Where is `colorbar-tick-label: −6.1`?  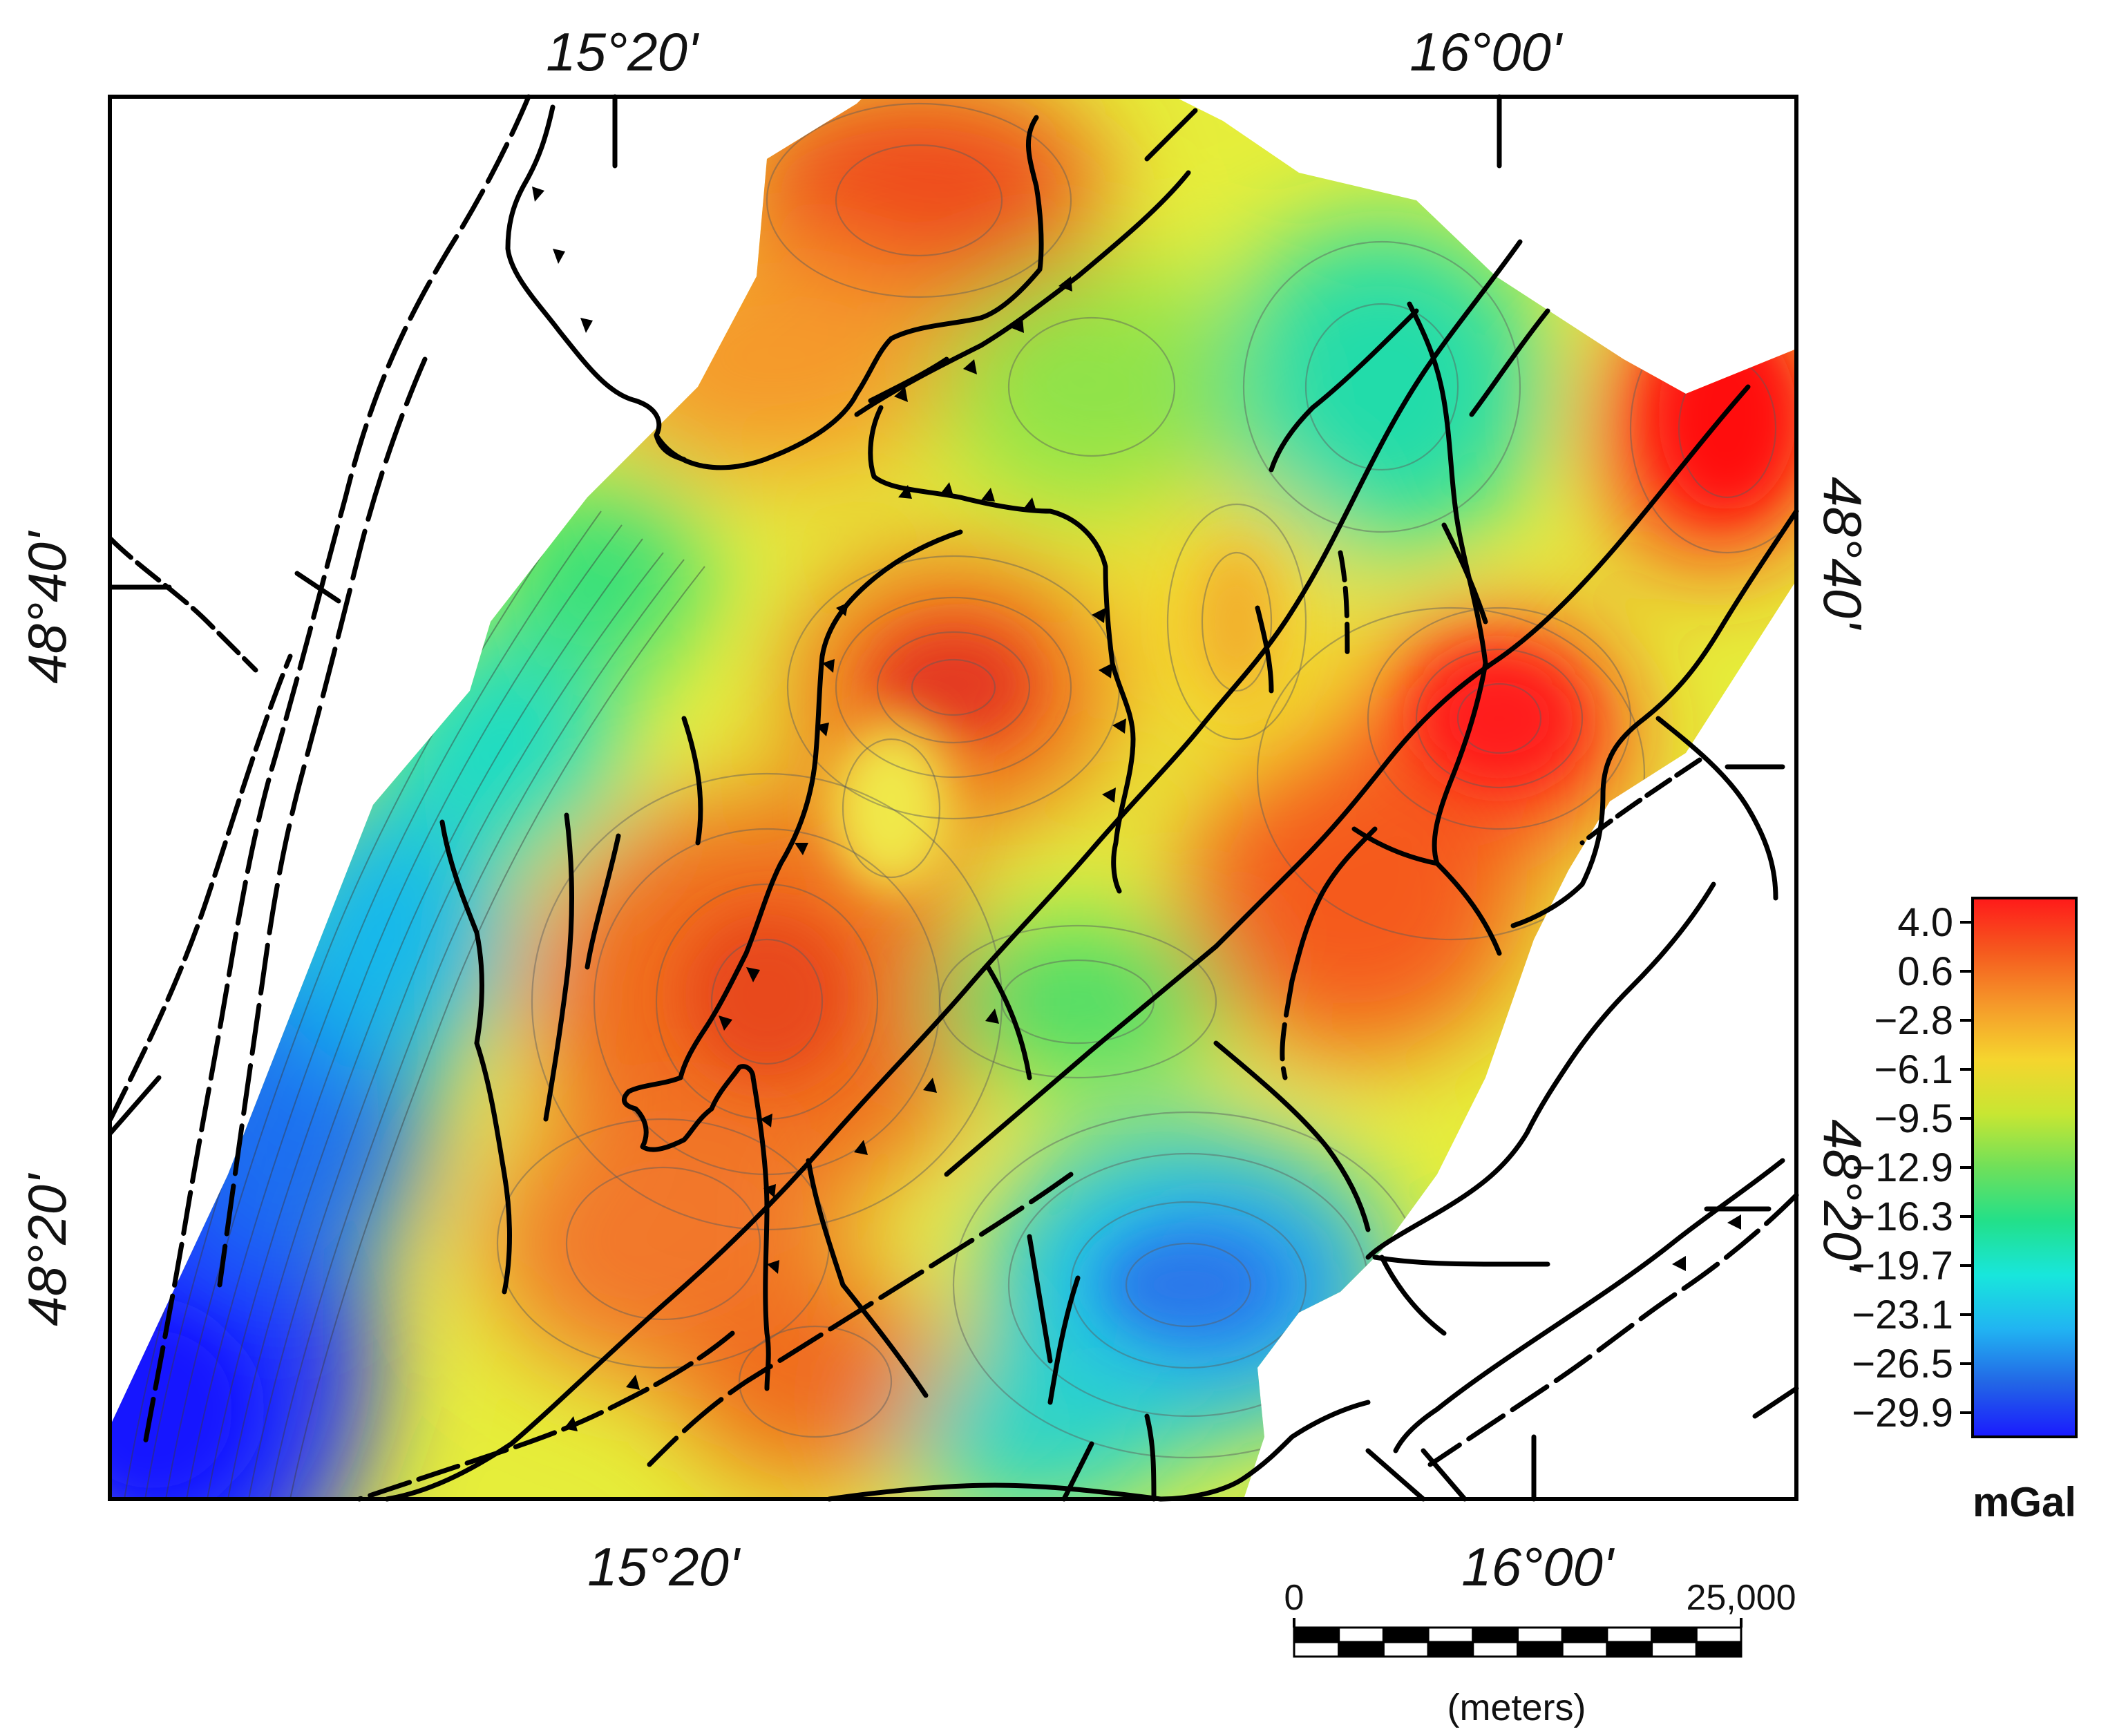
colorbar-tick-label: −6.1 is located at coordinates (1914, 1069).